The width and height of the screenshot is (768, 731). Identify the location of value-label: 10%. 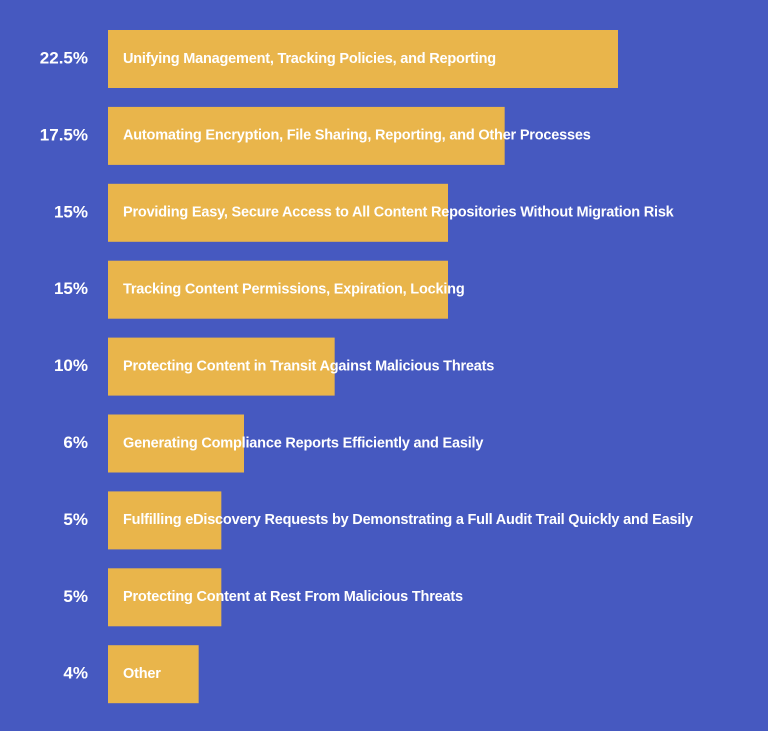
(71, 365).